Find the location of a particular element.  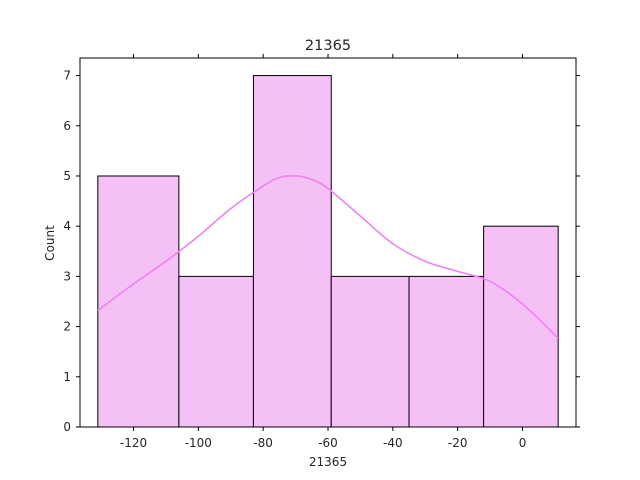

y-tick-label: 2 is located at coordinates (67, 327).